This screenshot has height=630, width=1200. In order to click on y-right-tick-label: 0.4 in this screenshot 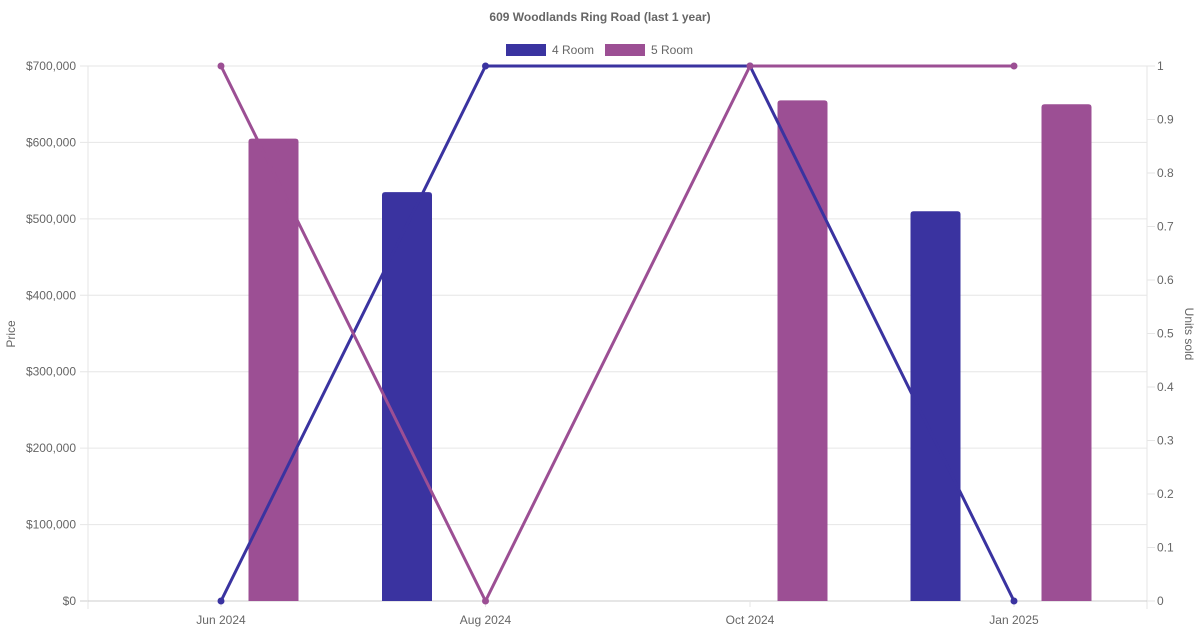, I will do `click(1165, 387)`.